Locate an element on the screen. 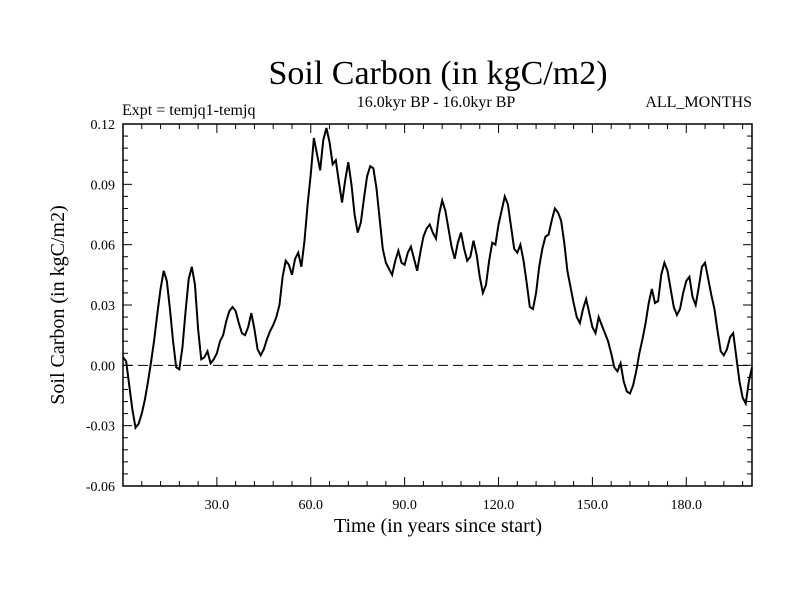 This screenshot has width=800, height=600. y-tick-label: -0.03 is located at coordinates (100, 427).